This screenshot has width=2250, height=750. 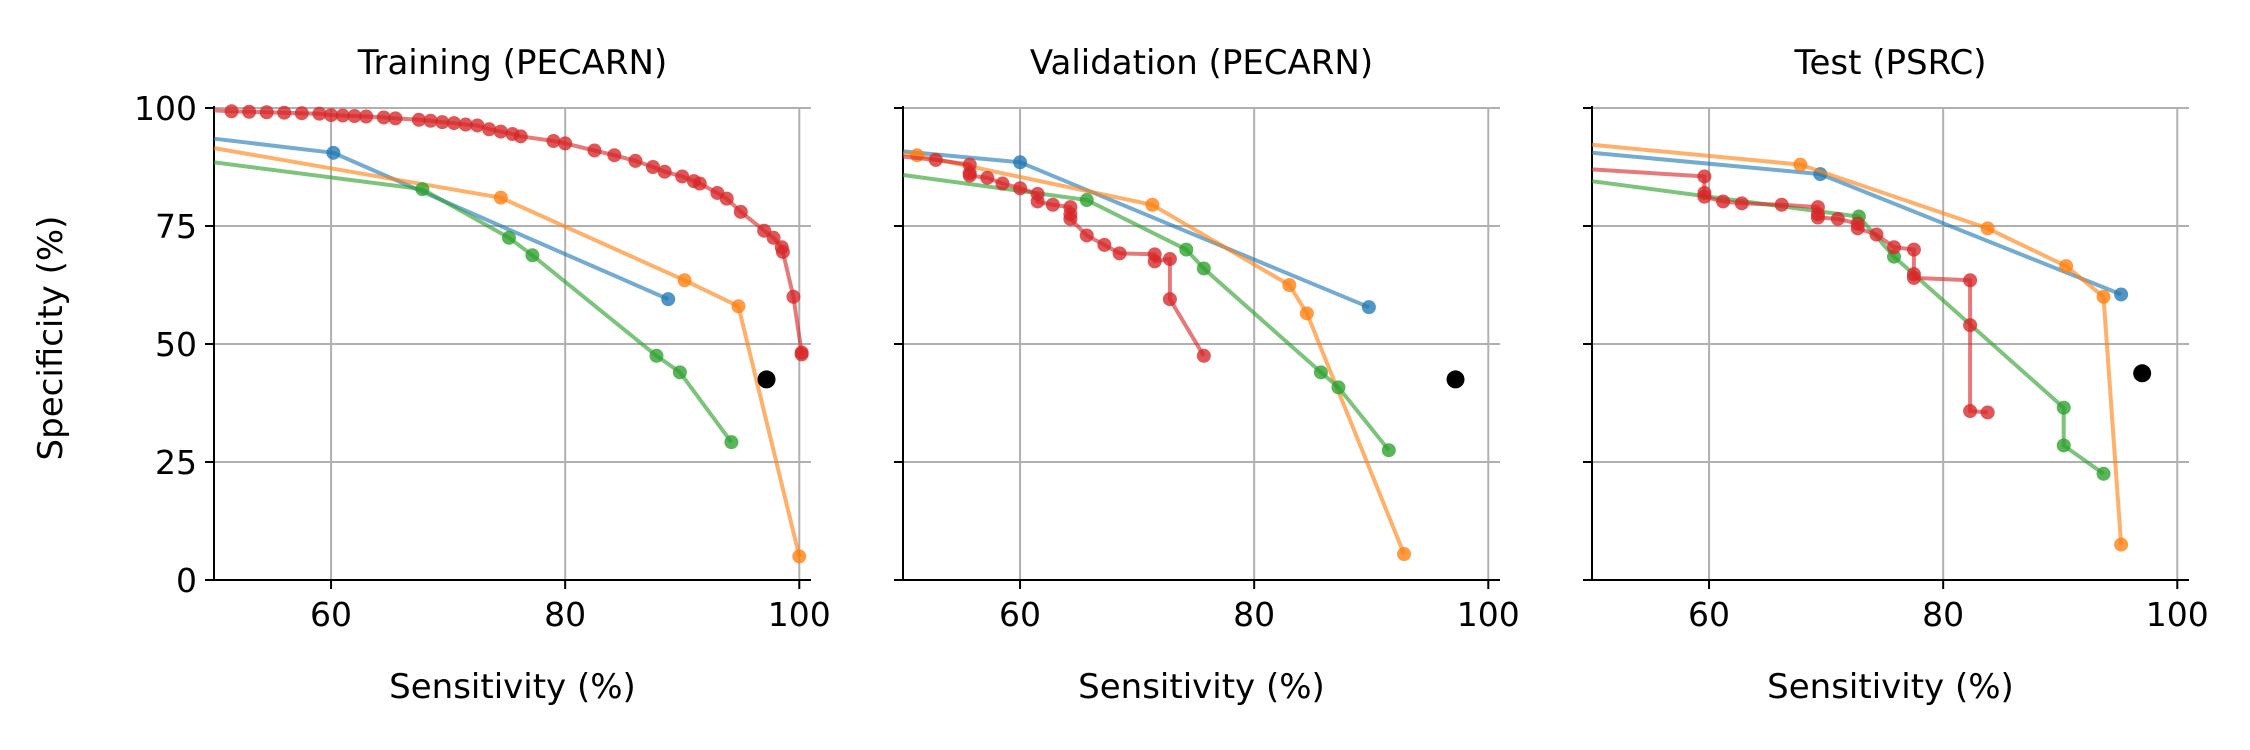 What do you see at coordinates (441, 219) in the screenshot?
I see `series-line-blue` at bounding box center [441, 219].